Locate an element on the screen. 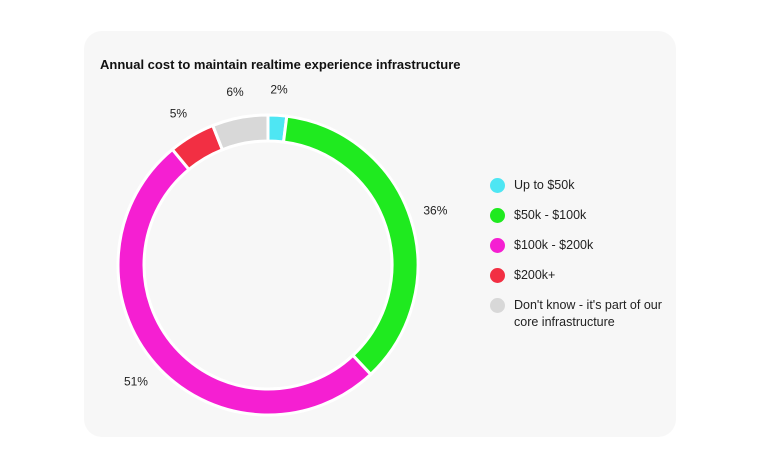  legend-item-50k-100k: $50k - $100k is located at coordinates (580, 215).